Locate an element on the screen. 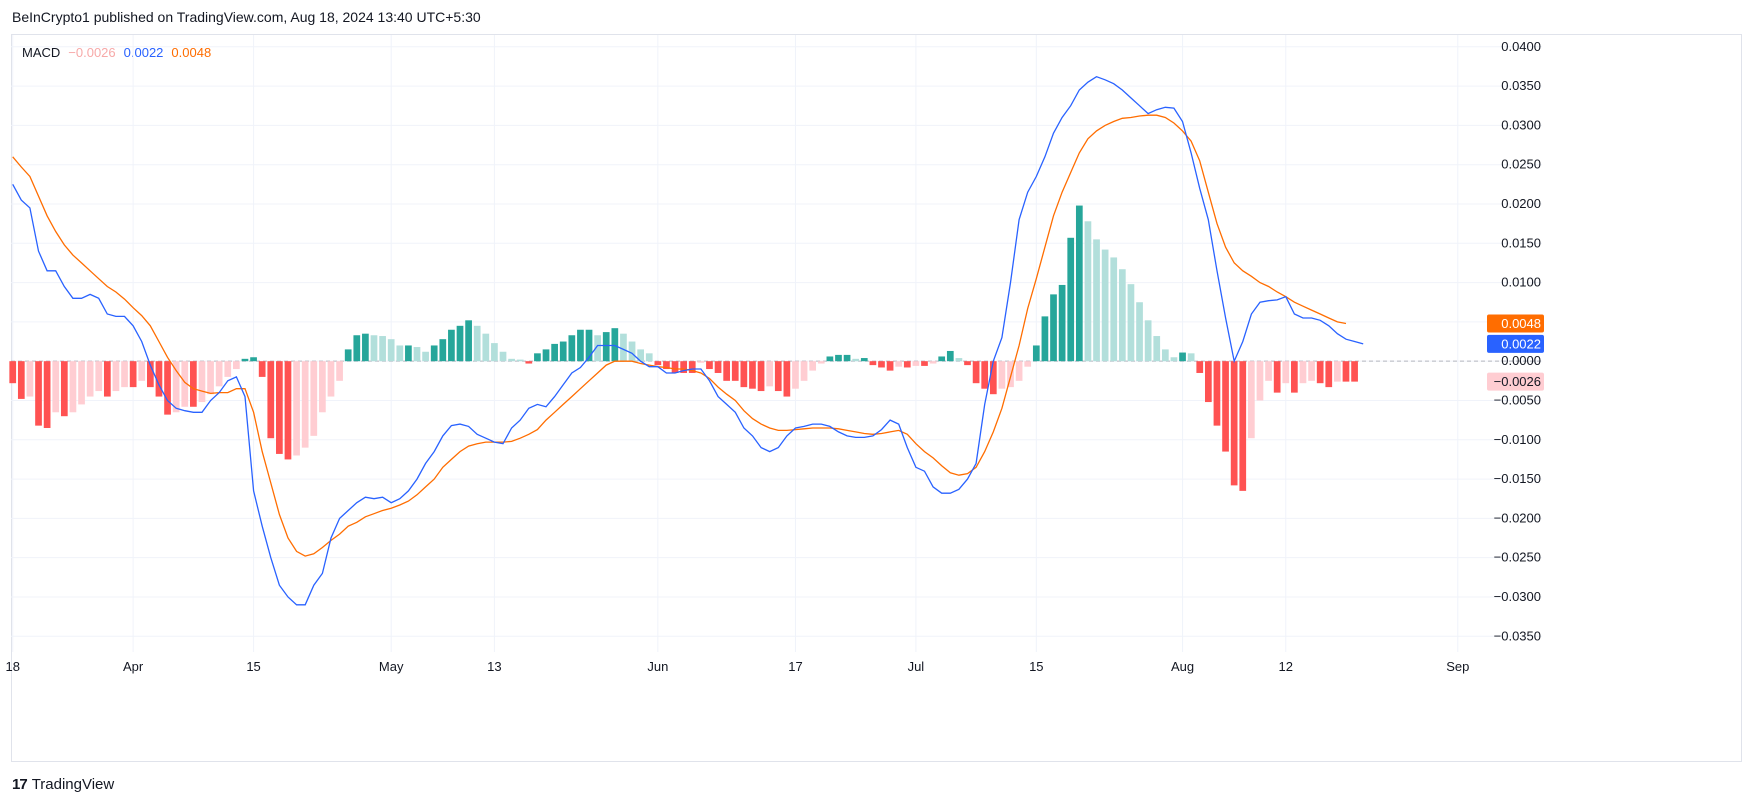 Image resolution: width=1754 pixels, height=806 pixels. signal-price-label: 0.0048 is located at coordinates (1521, 323).